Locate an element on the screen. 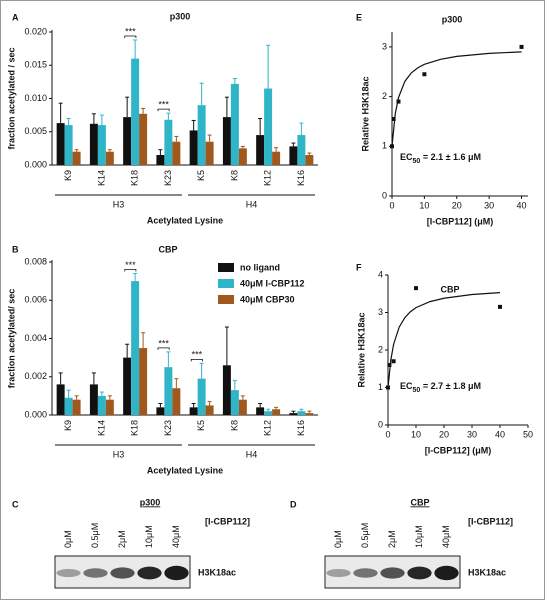 This screenshot has height=600, width=545. x-axis-label: Acetylated Lysine is located at coordinates (185, 470).